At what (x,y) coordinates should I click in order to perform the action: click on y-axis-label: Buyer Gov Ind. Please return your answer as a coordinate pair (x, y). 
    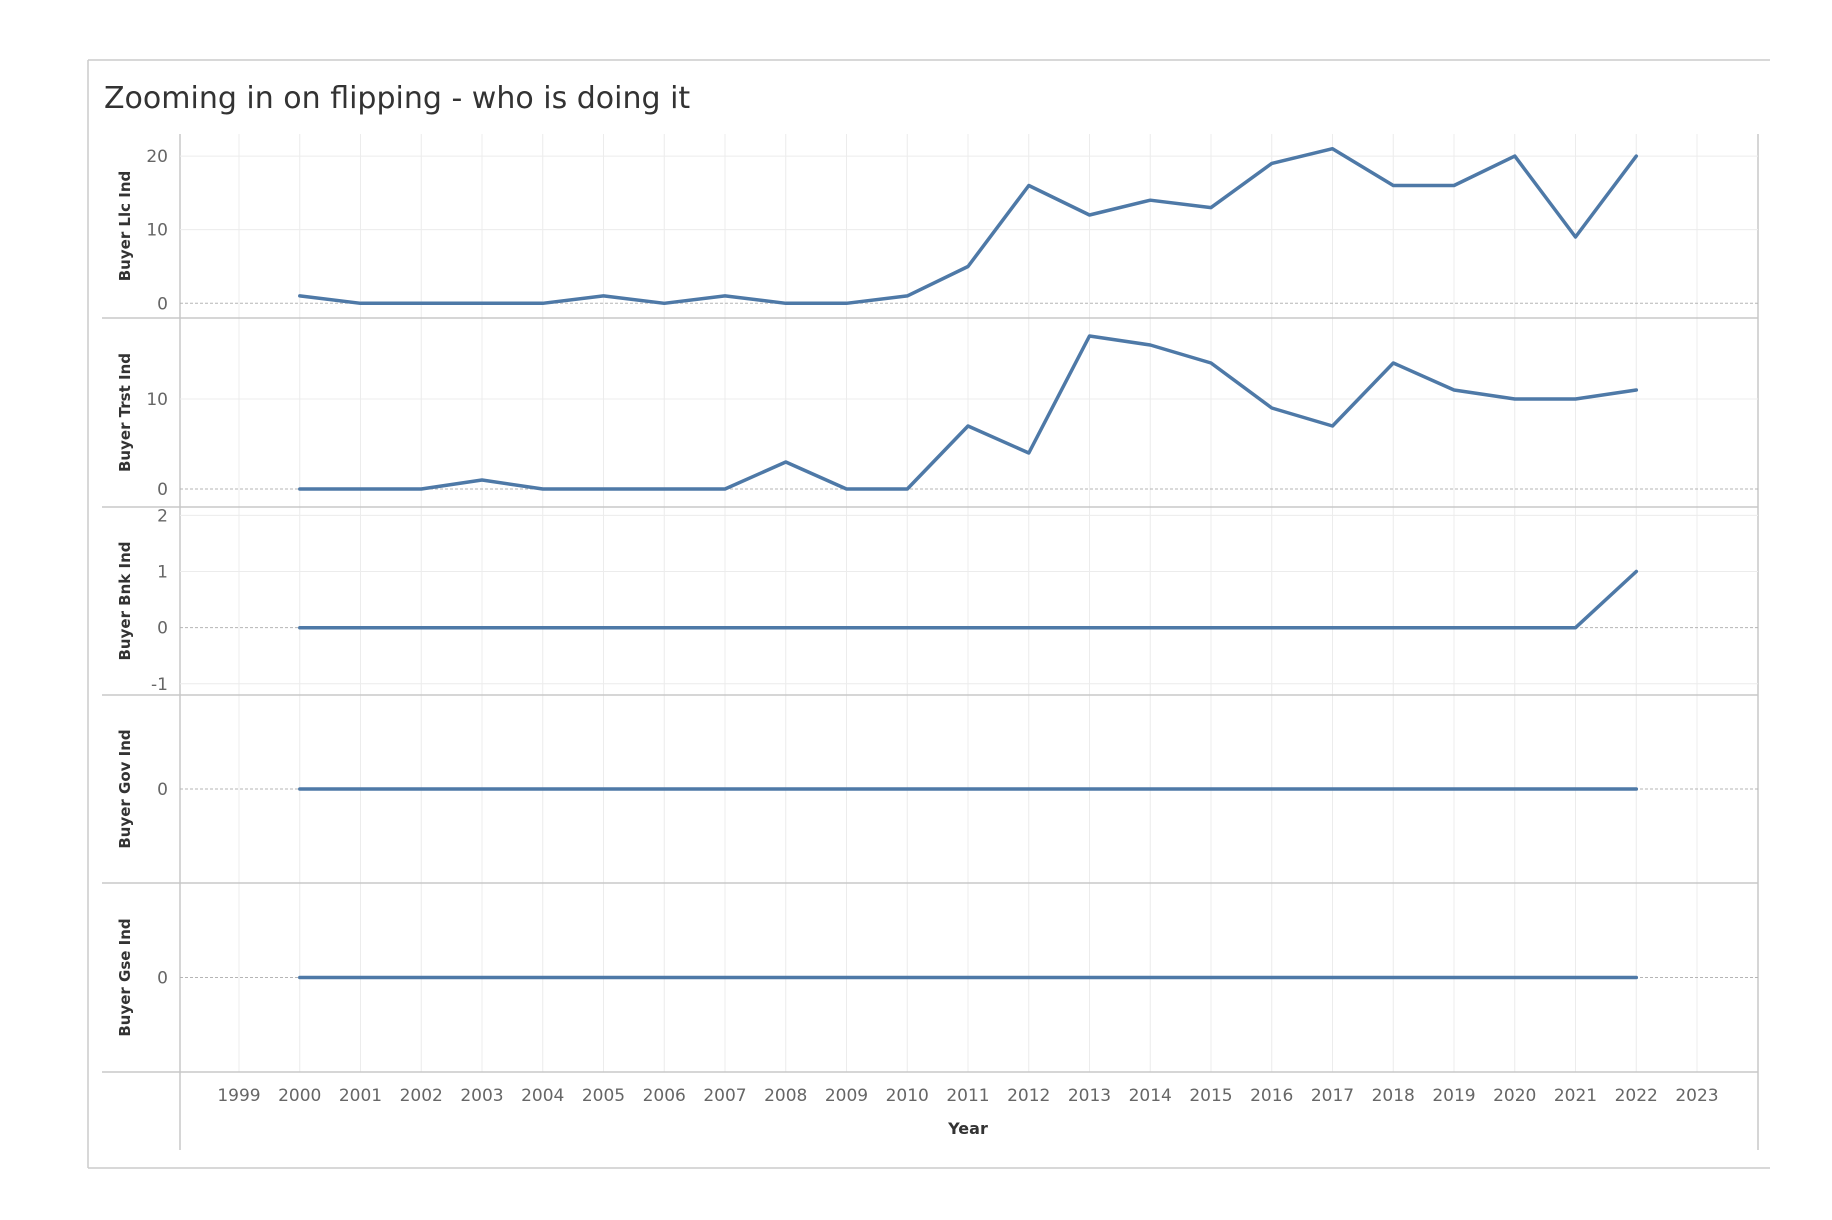
    Looking at the image, I should click on (125, 788).